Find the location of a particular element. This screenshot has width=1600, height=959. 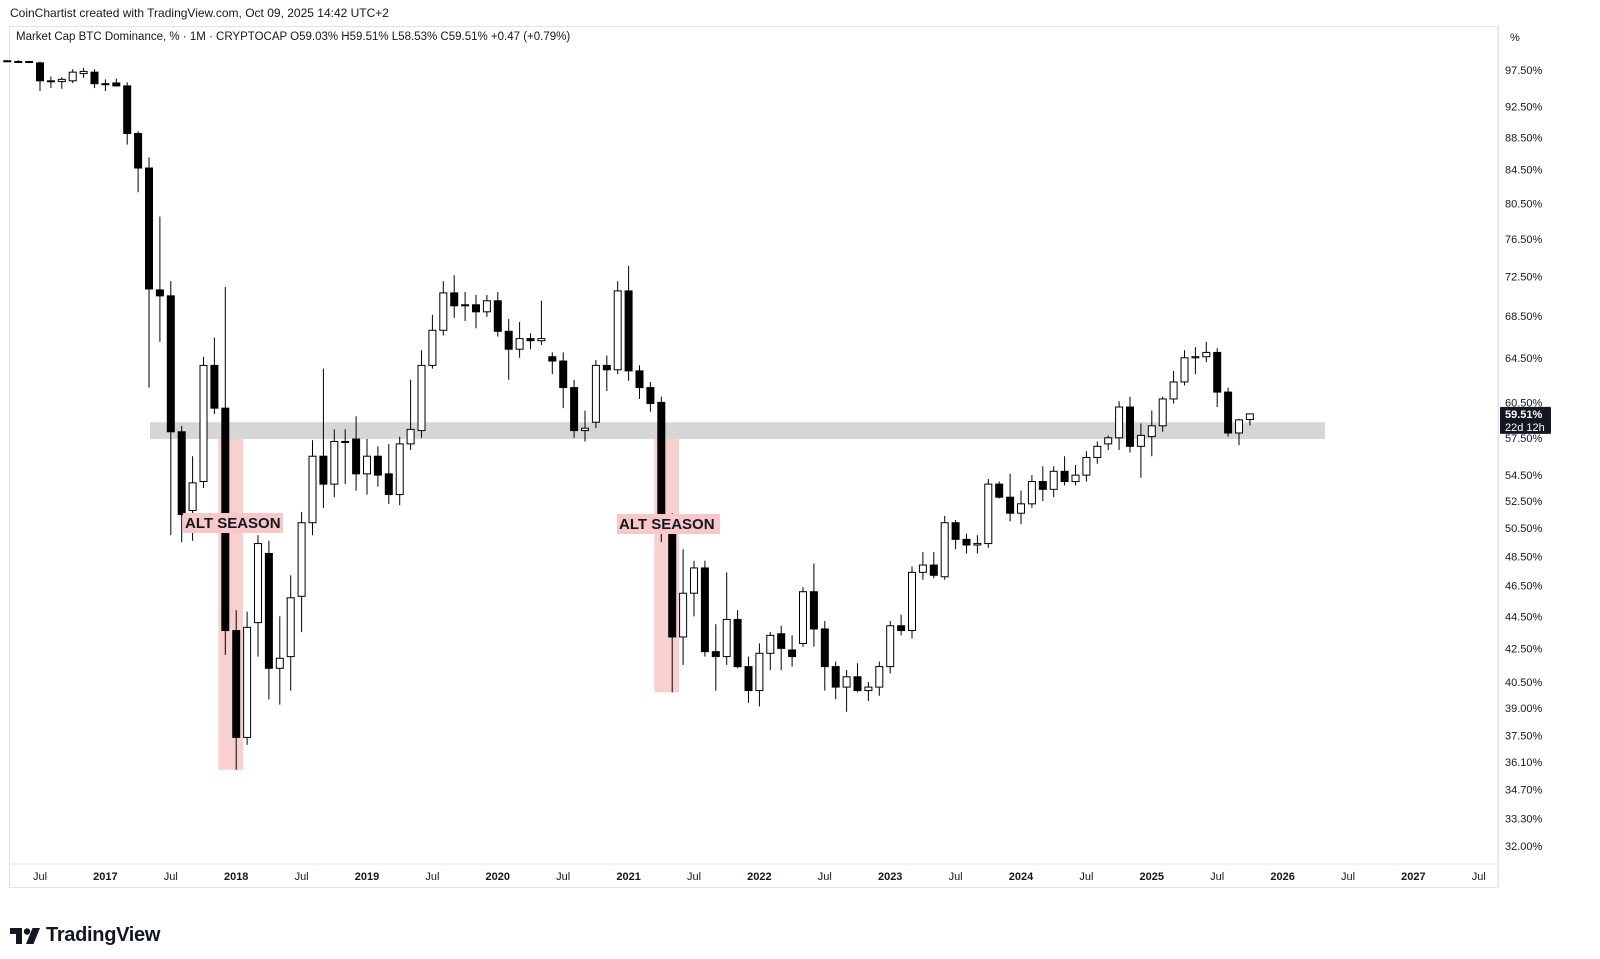

x-axis-tick-label: 2022 is located at coordinates (759, 877).